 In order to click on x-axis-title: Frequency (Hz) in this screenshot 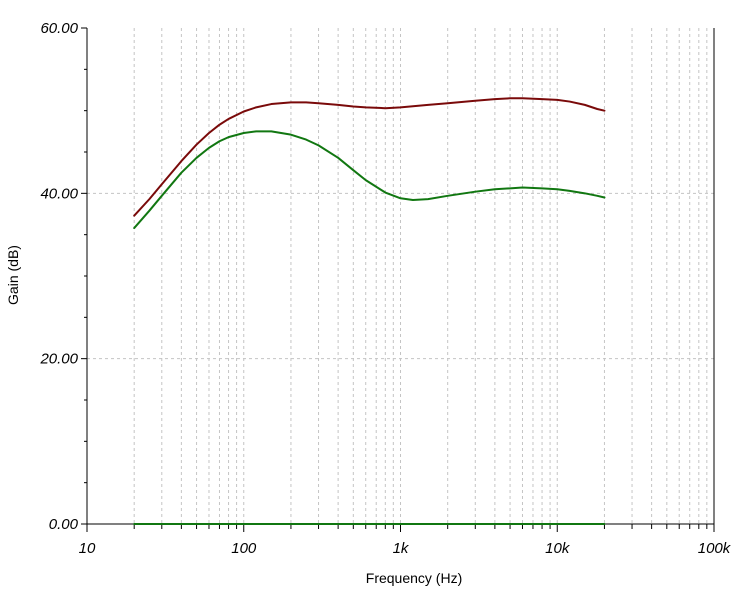, I will do `click(414, 578)`.